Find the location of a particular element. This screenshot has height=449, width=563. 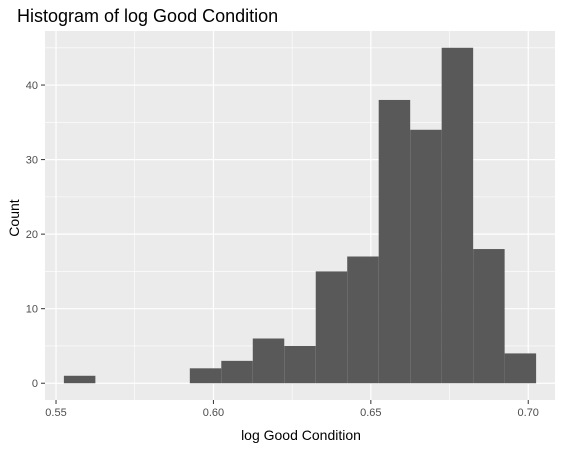

chart-title: Histogram of log Good Condition is located at coordinates (147, 16).